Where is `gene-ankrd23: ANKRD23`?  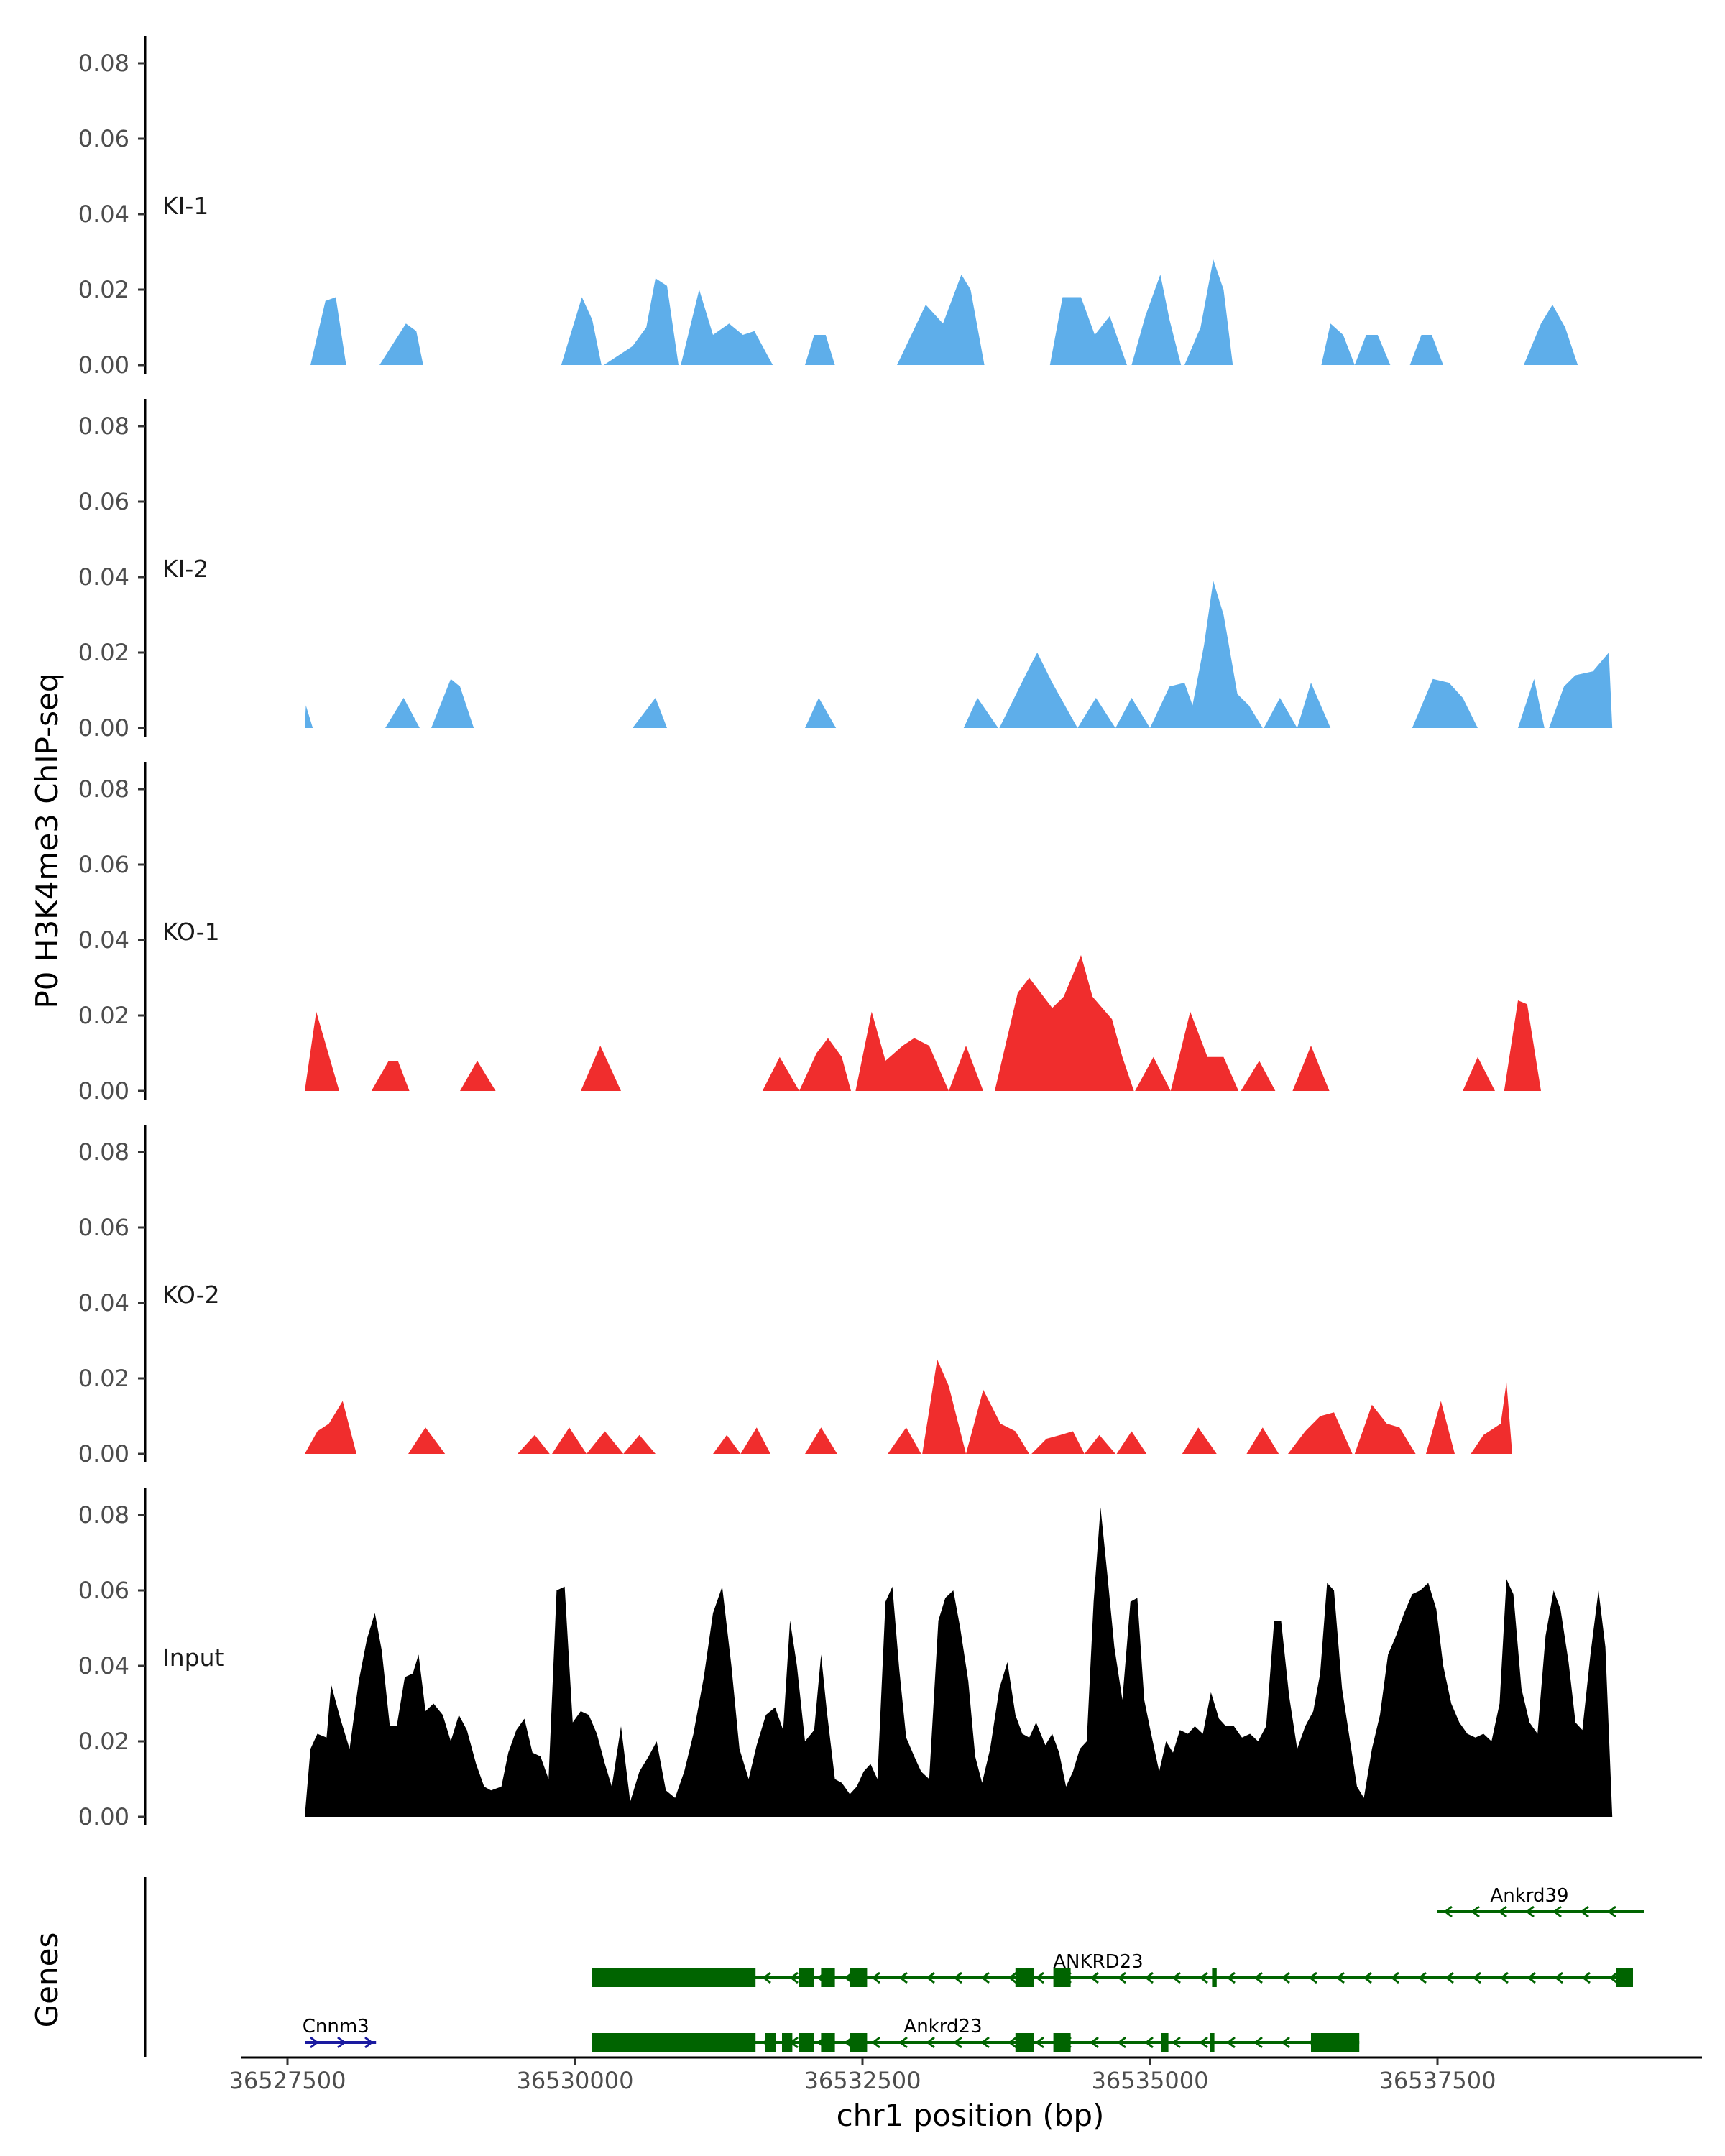
gene-ankrd23: ANKRD23 is located at coordinates (1112, 1969).